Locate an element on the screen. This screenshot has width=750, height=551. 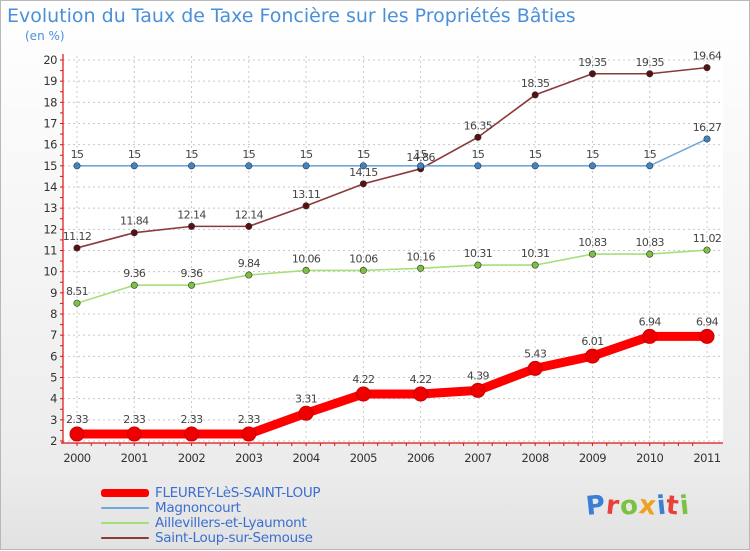
data-label: 14.86 is located at coordinates (420, 157).